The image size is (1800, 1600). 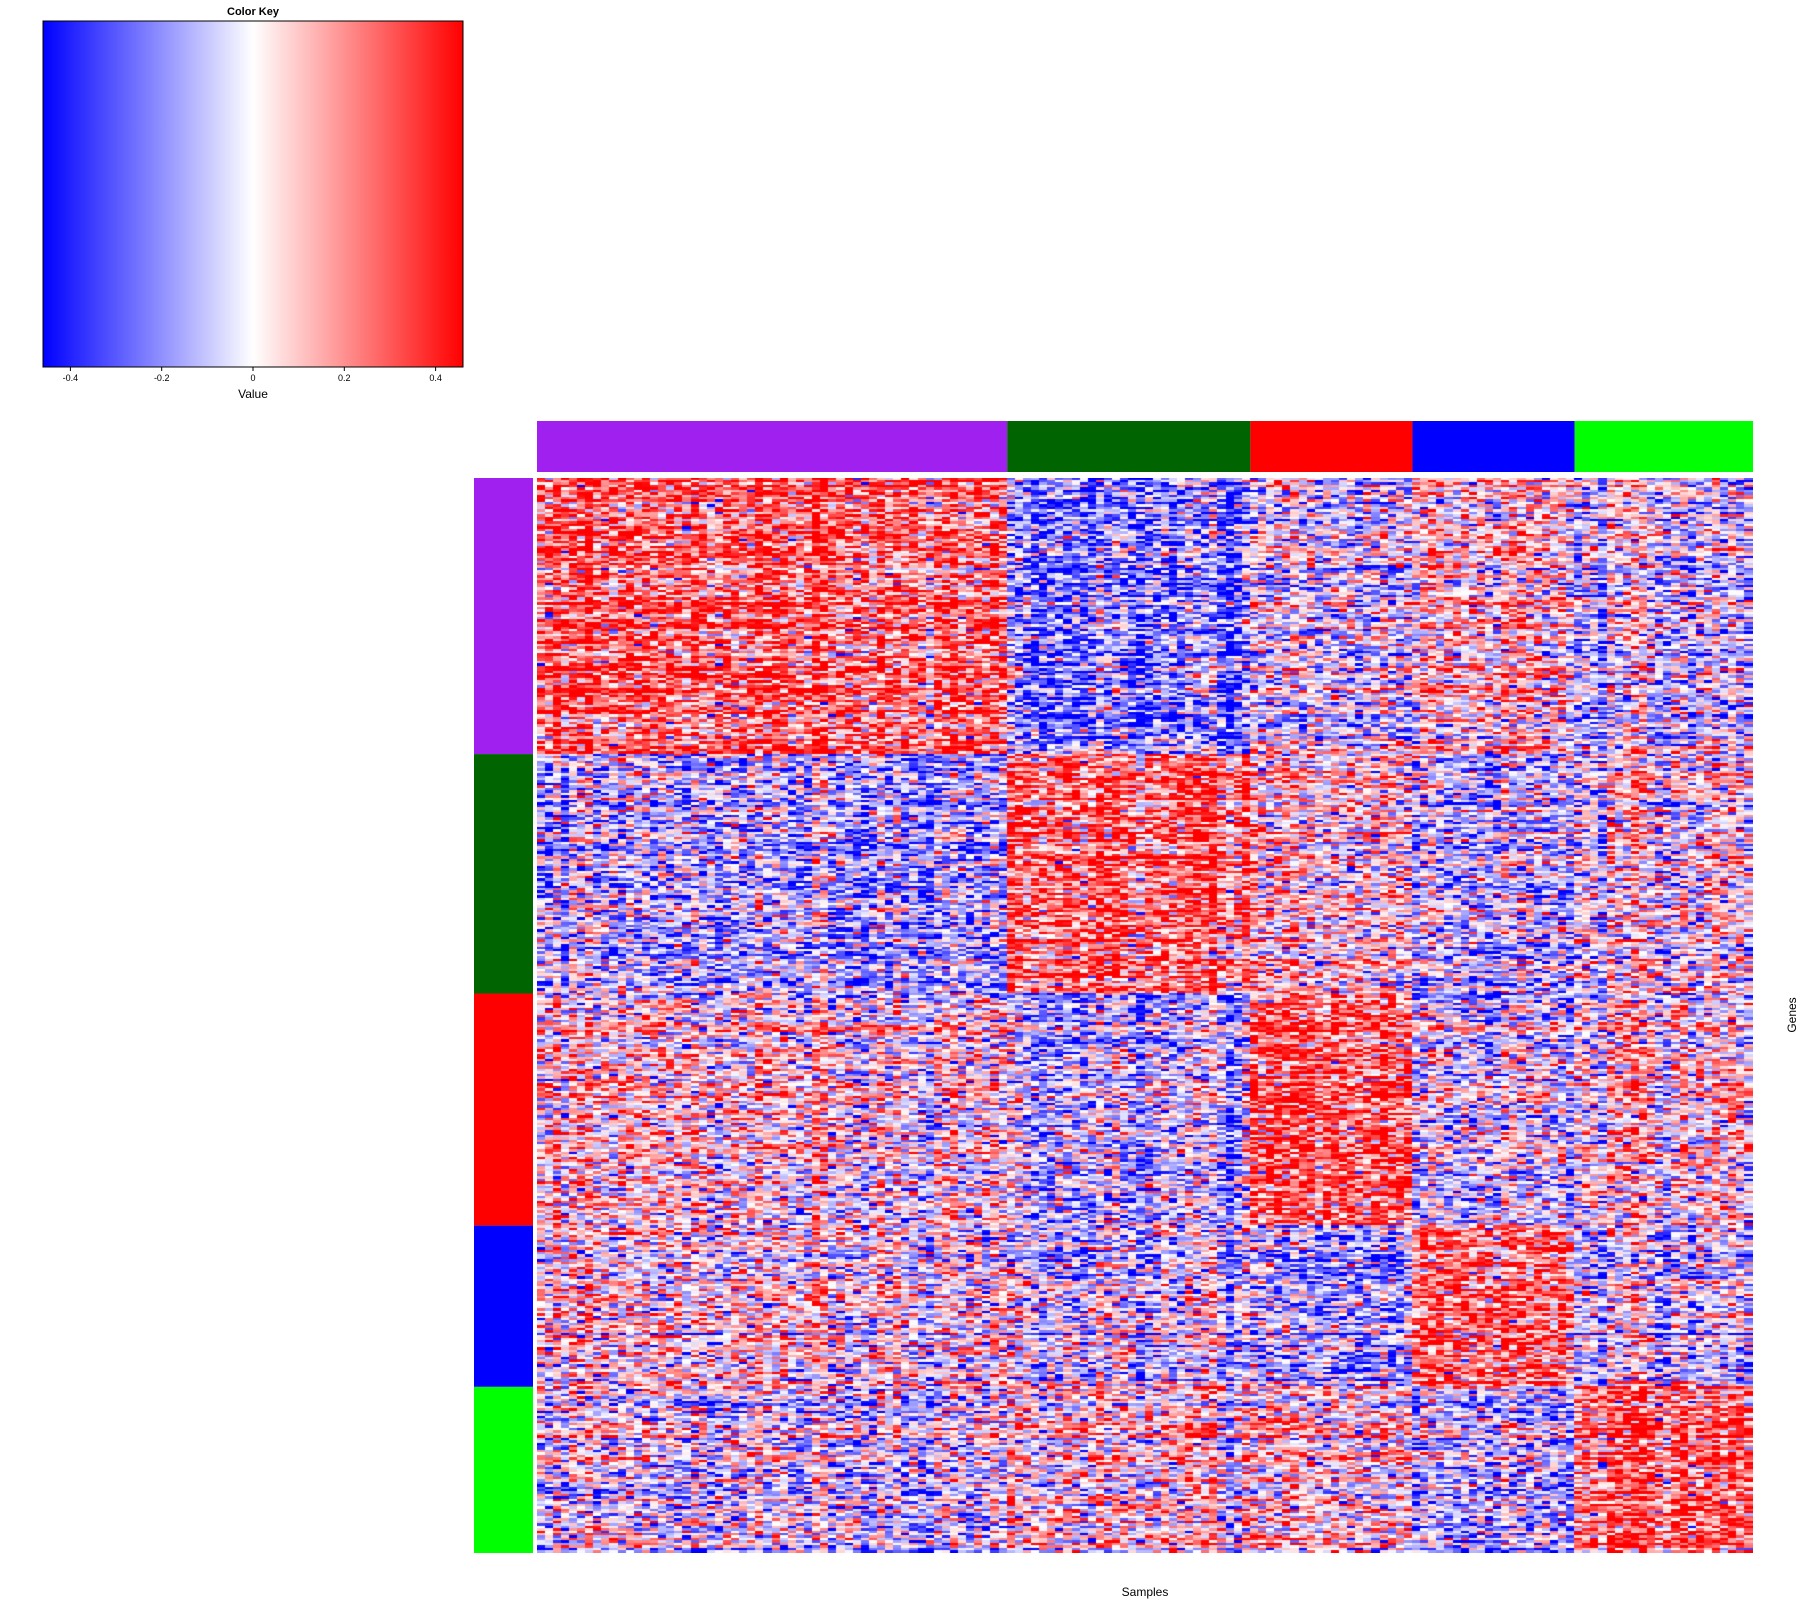 I want to click on color-key-tick-label: -0.2, so click(x=162, y=378).